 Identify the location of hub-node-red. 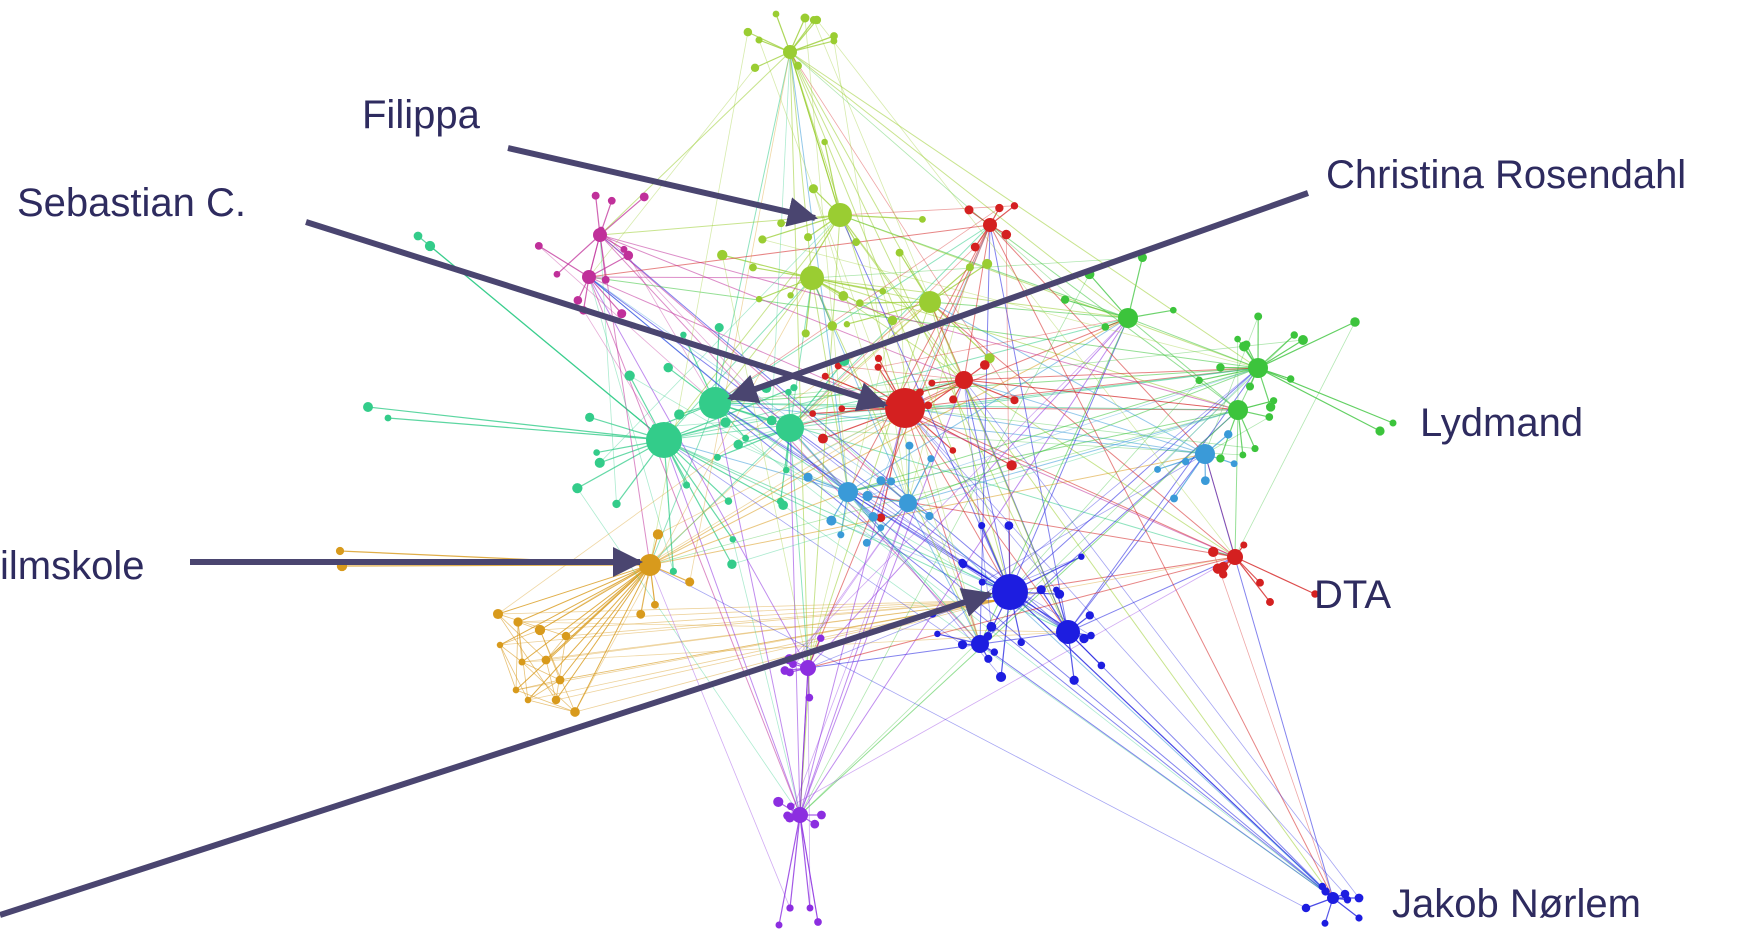
(905, 408).